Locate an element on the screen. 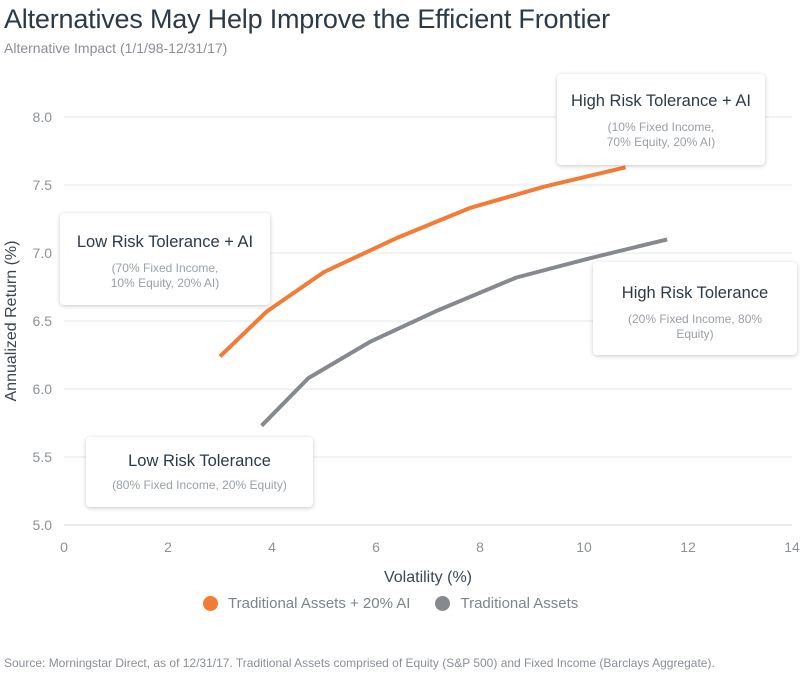 The image size is (800, 679). y-tick-label: 7.5 is located at coordinates (43, 185).